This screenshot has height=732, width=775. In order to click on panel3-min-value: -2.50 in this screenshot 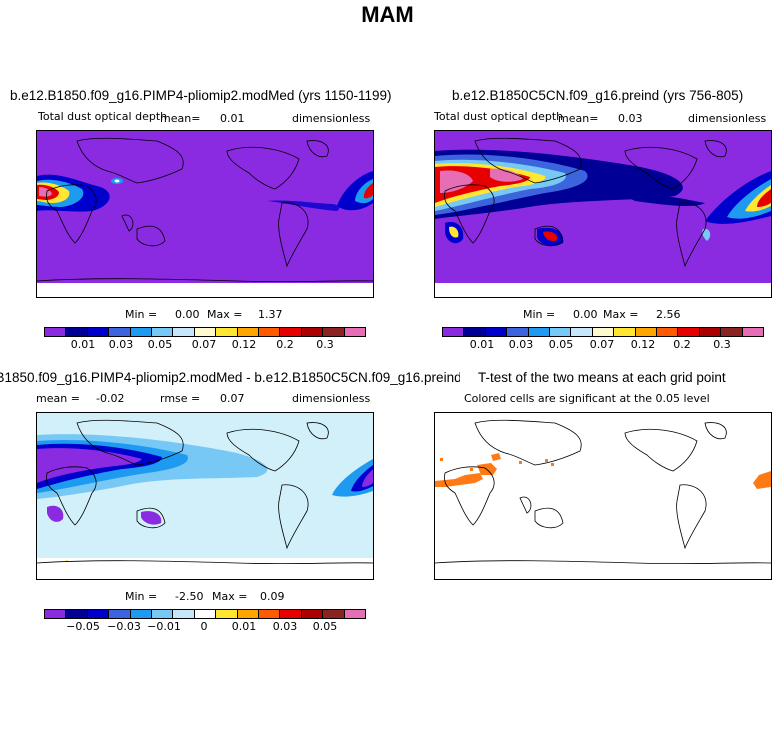, I will do `click(189, 596)`.